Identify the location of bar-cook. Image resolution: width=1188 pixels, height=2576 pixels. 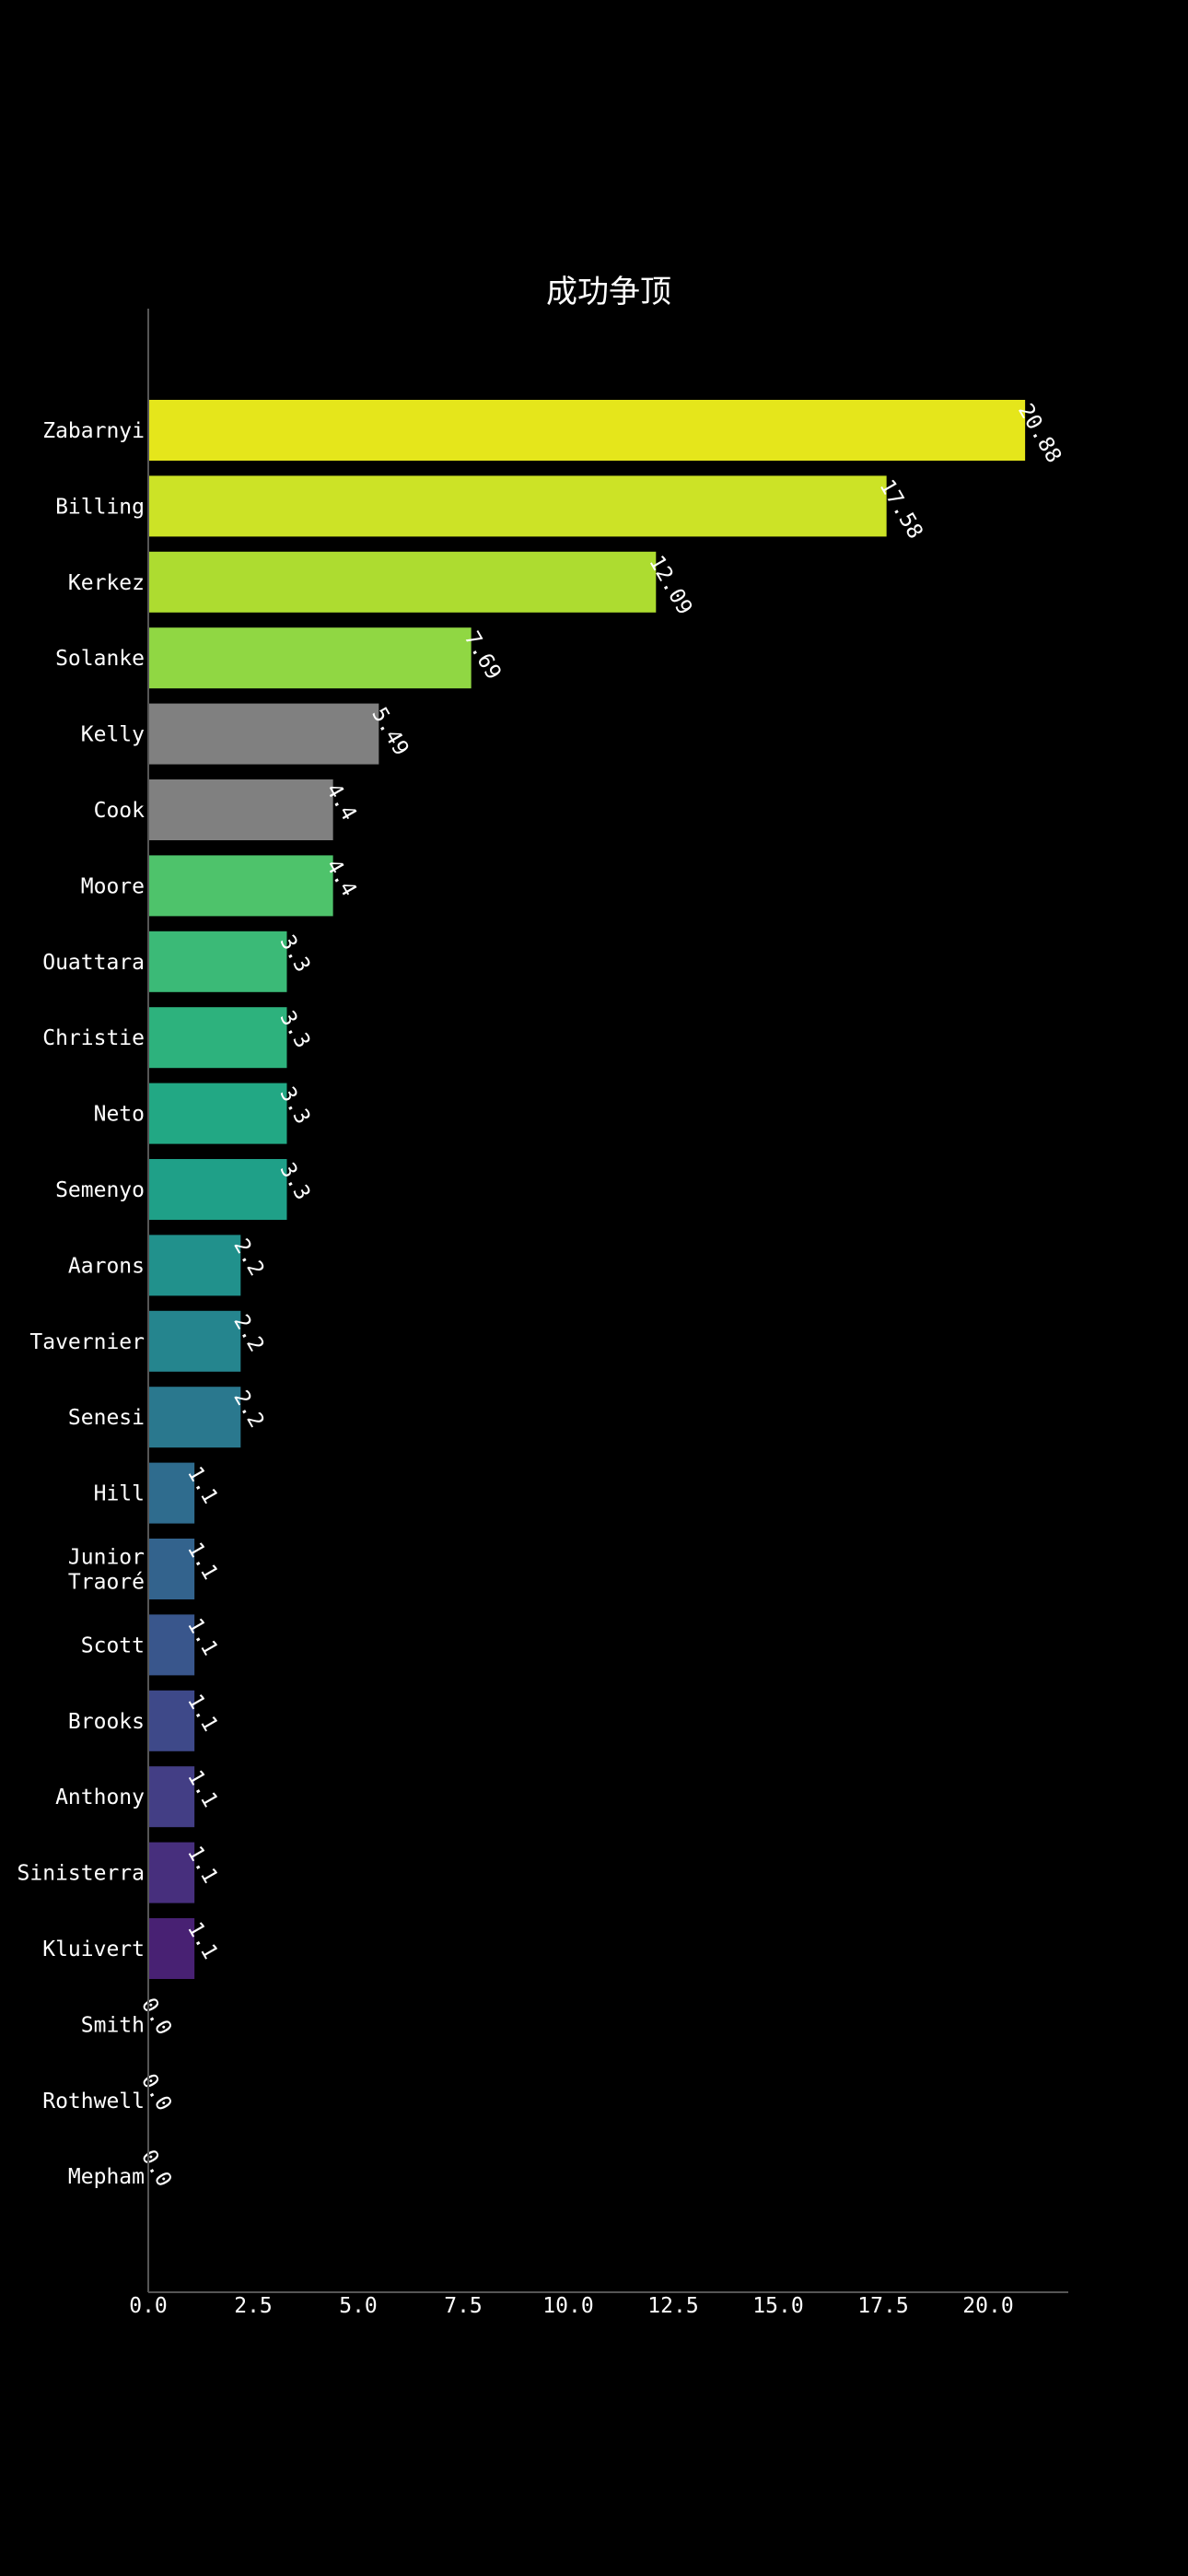
(240, 809).